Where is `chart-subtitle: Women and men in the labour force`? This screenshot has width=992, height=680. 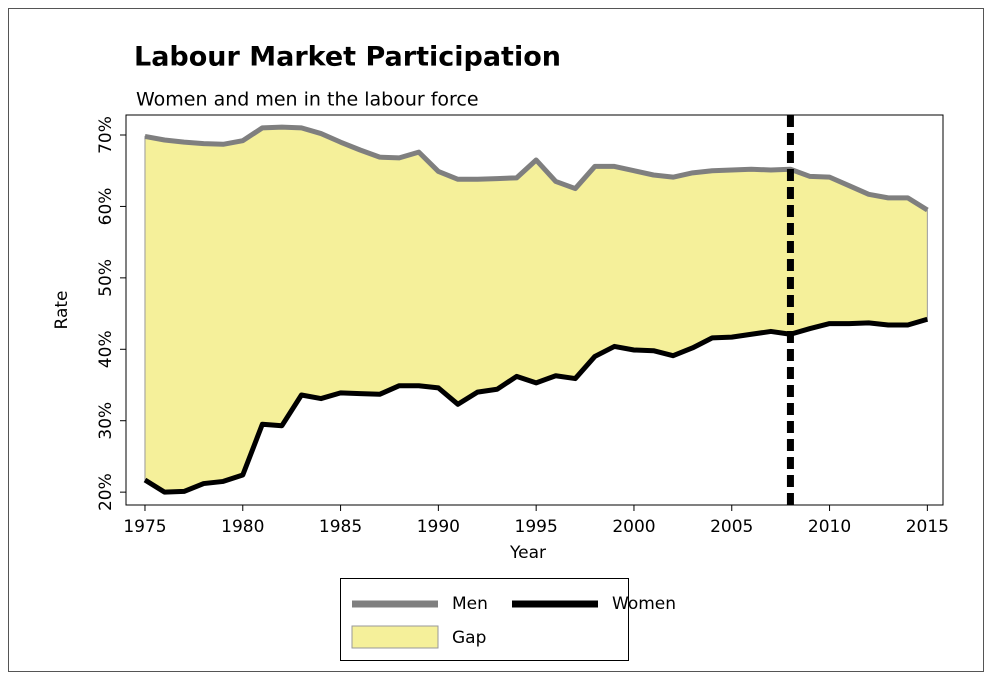 chart-subtitle: Women and men in the labour force is located at coordinates (307, 100).